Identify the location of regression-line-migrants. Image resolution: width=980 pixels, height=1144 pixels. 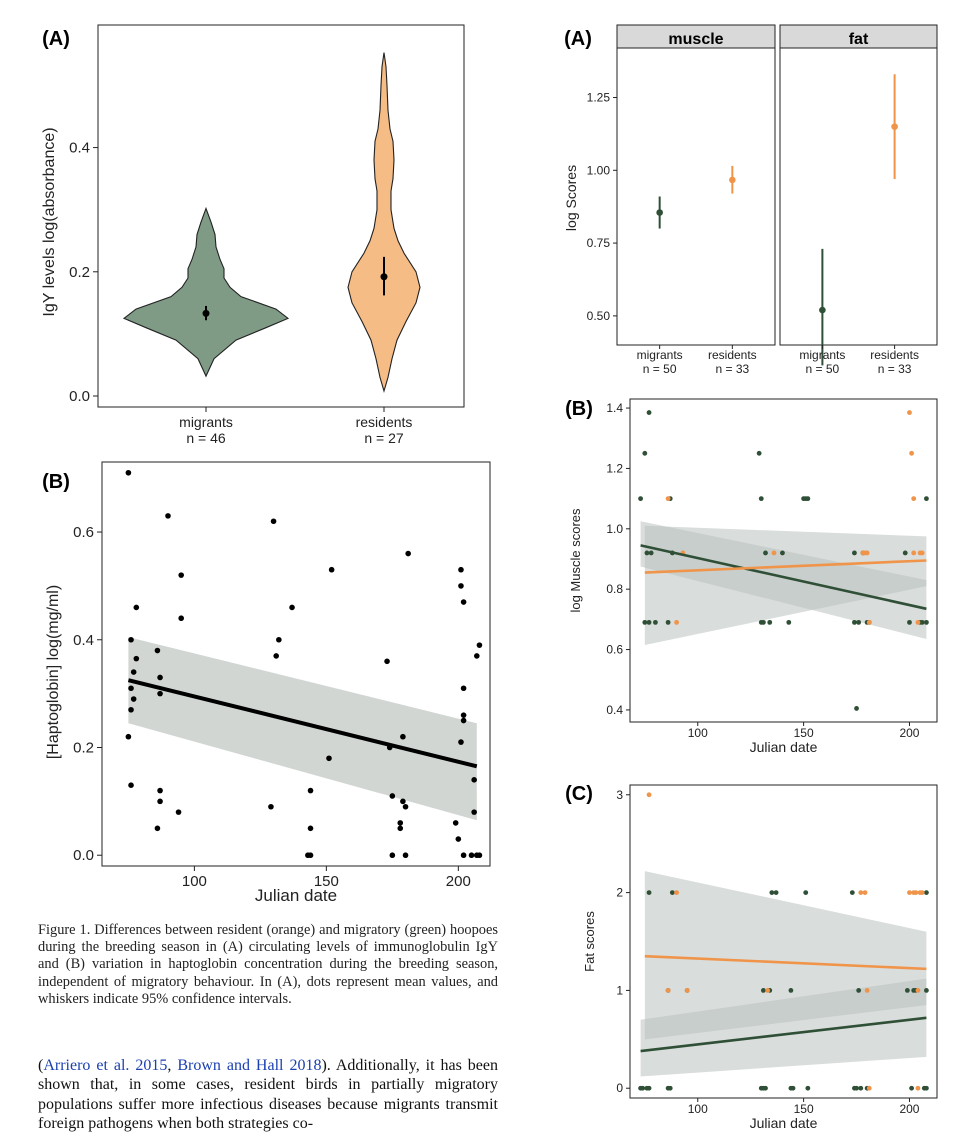
(783, 1034).